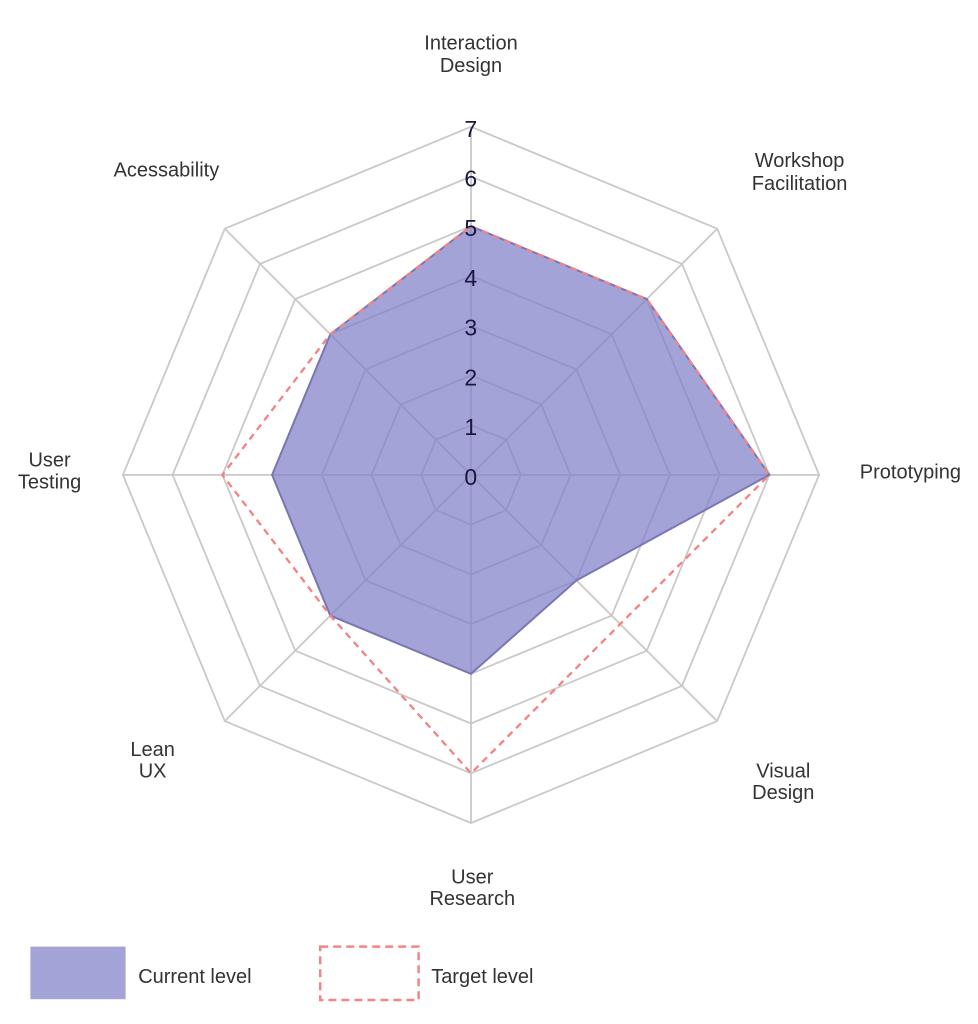 This screenshot has width=978, height=1024. Describe the element at coordinates (472, 899) in the screenshot. I see `svg-text: Research` at that location.